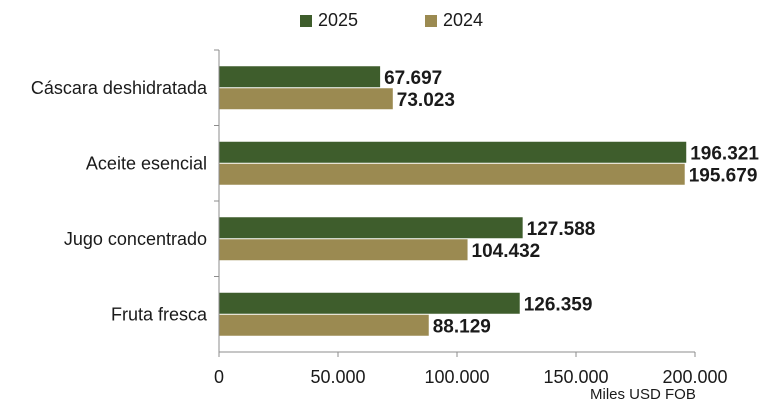 This screenshot has width=774, height=410. Describe the element at coordinates (462, 326) in the screenshot. I see `data-label-2024-fruta-fresca: 88.129` at that location.